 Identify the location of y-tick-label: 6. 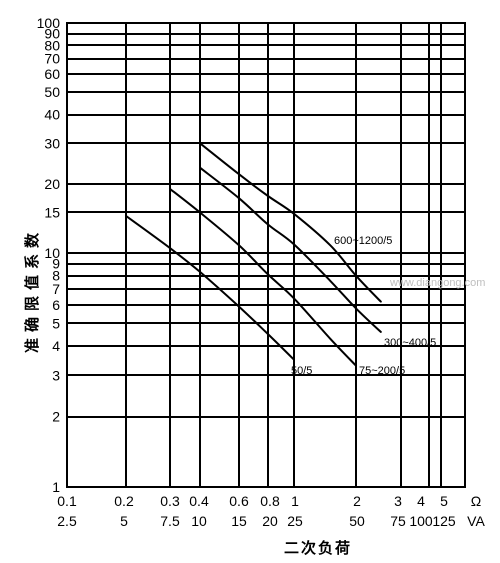
(56, 305).